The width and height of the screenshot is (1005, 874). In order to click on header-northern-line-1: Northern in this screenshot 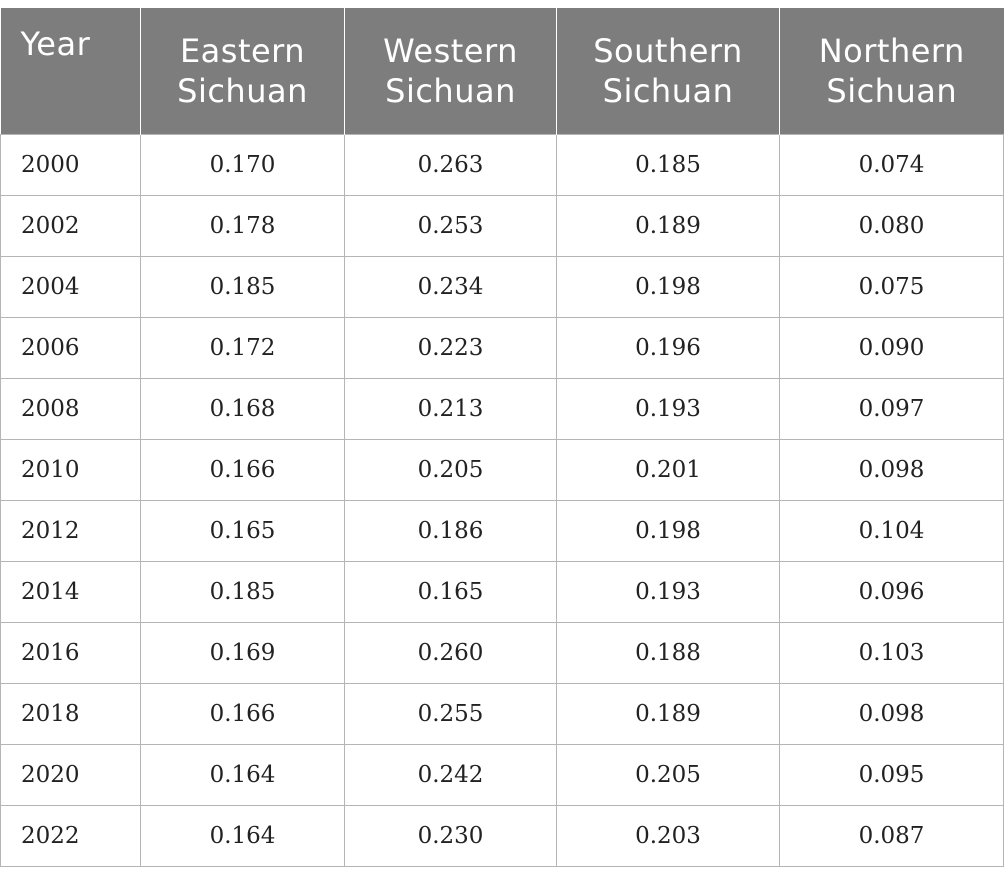, I will do `click(891, 51)`.